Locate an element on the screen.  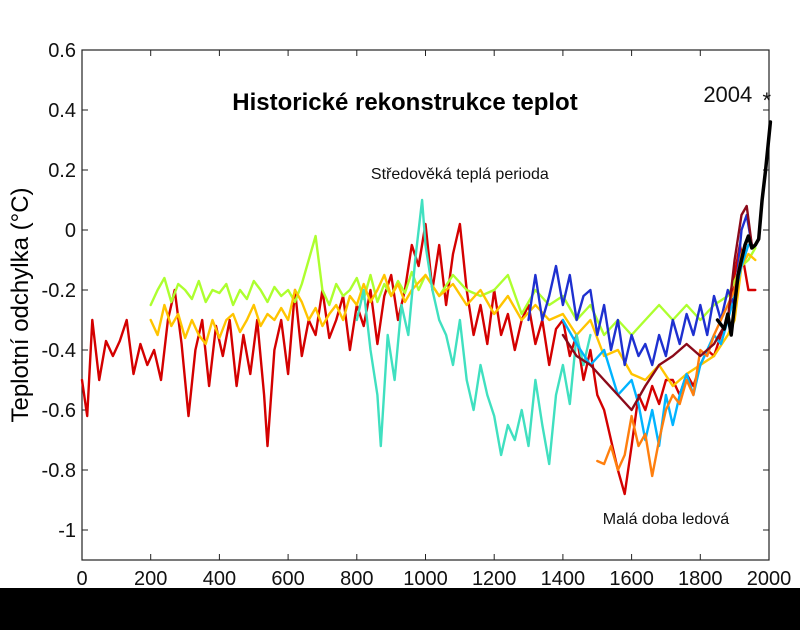
y-tick-label: 0 is located at coordinates (70, 231).